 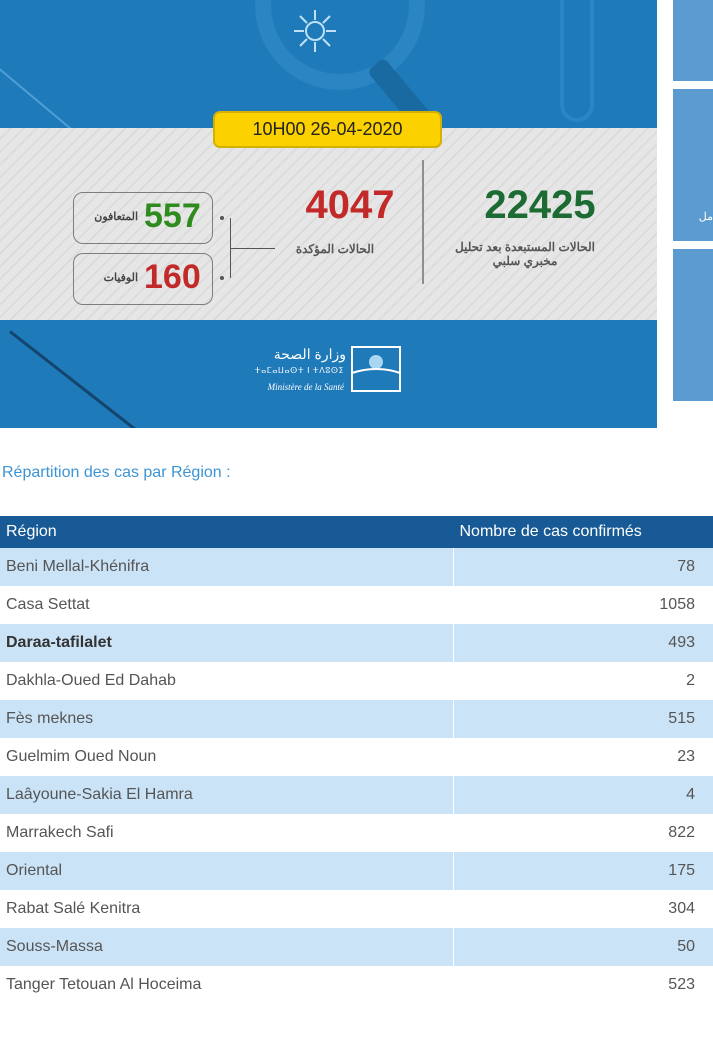 What do you see at coordinates (583, 985) in the screenshot?
I see `case-count: 523` at bounding box center [583, 985].